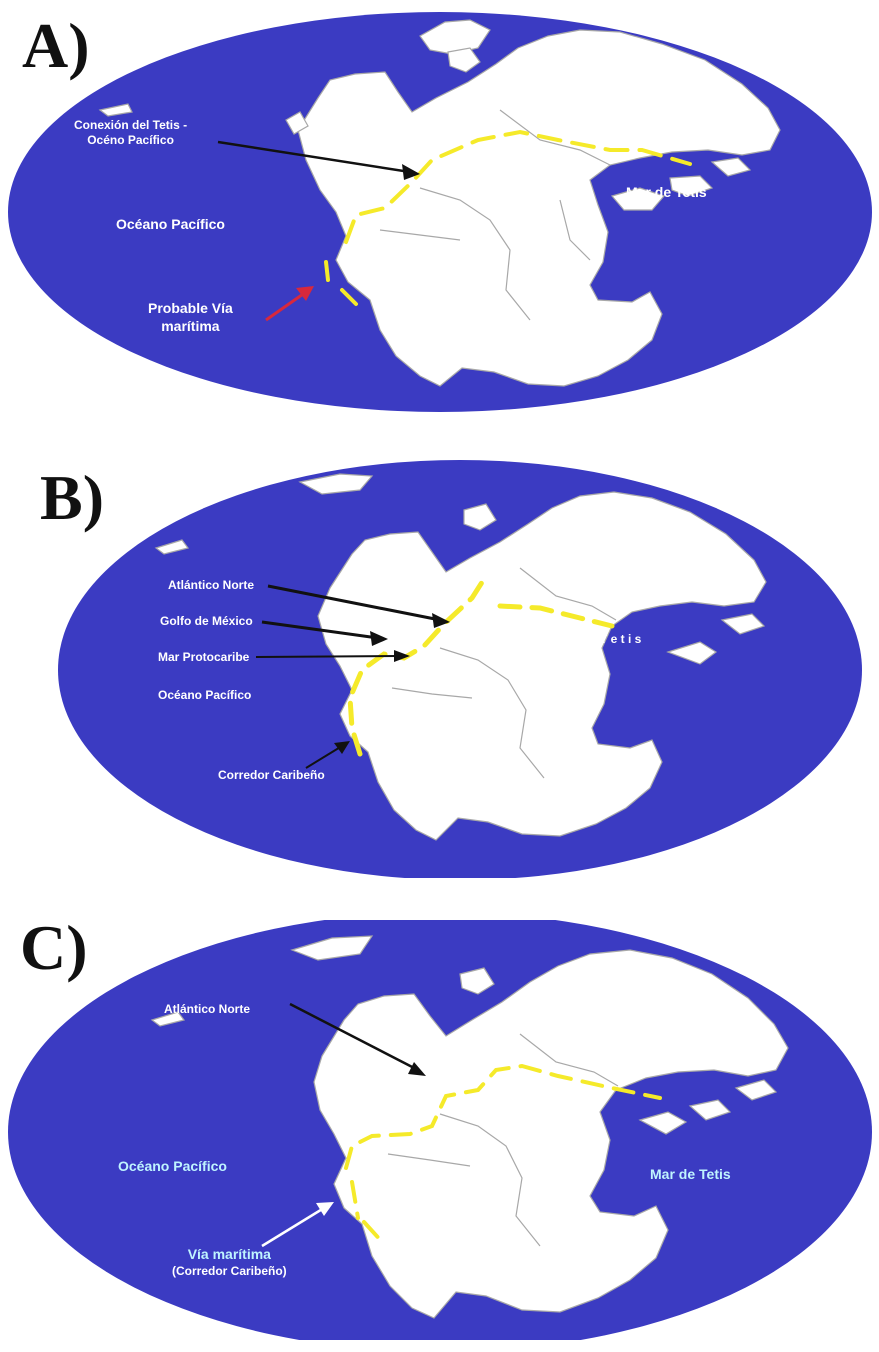  I want to click on panel-letter: C), so click(54, 947).